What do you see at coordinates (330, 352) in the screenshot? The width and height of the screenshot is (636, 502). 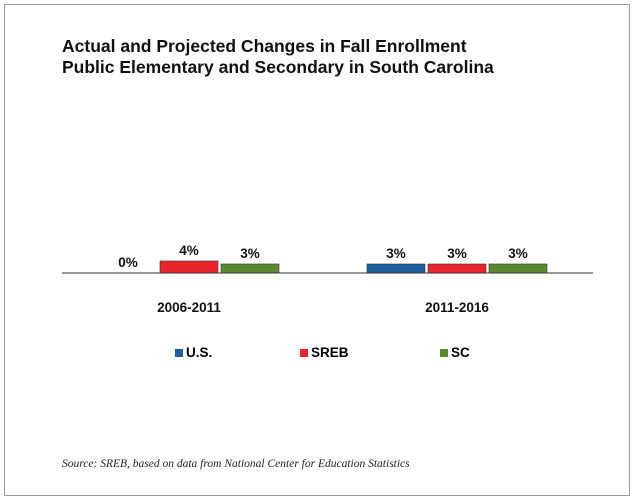 I see `legend-label: SREB` at bounding box center [330, 352].